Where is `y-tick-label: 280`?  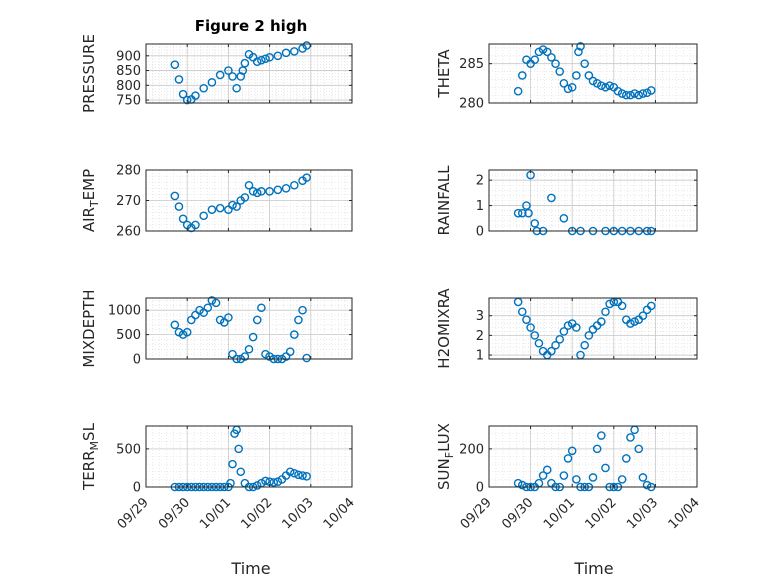
y-tick-label: 280 is located at coordinates (128, 171).